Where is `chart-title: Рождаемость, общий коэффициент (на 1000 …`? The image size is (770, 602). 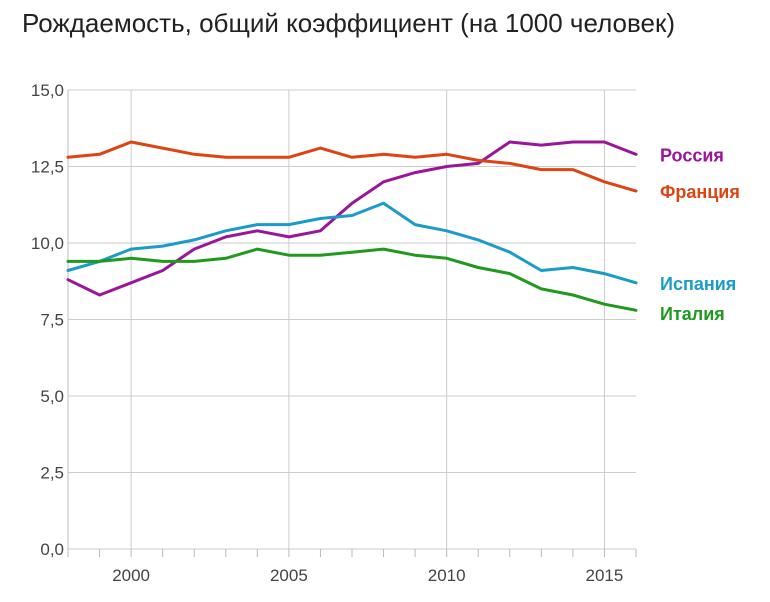
chart-title: Рождаемость, общий коэффициент (на 1000 … is located at coordinates (349, 23).